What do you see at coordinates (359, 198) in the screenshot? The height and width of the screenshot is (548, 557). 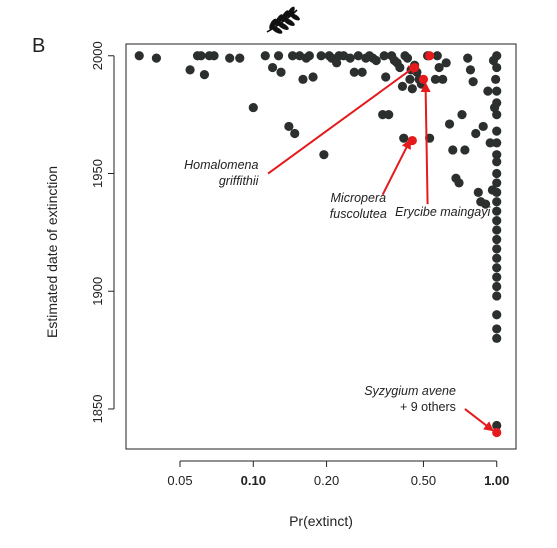 I see `annotation-label: Micropera` at bounding box center [359, 198].